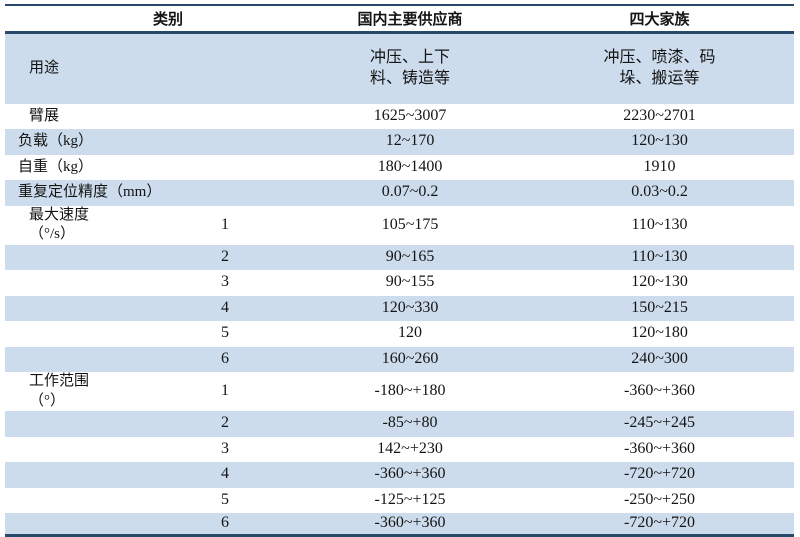 Image resolution: width=800 pixels, height=537 pixels. Describe the element at coordinates (56, 141) in the screenshot. I see `row-label: 负载（kg）` at that location.